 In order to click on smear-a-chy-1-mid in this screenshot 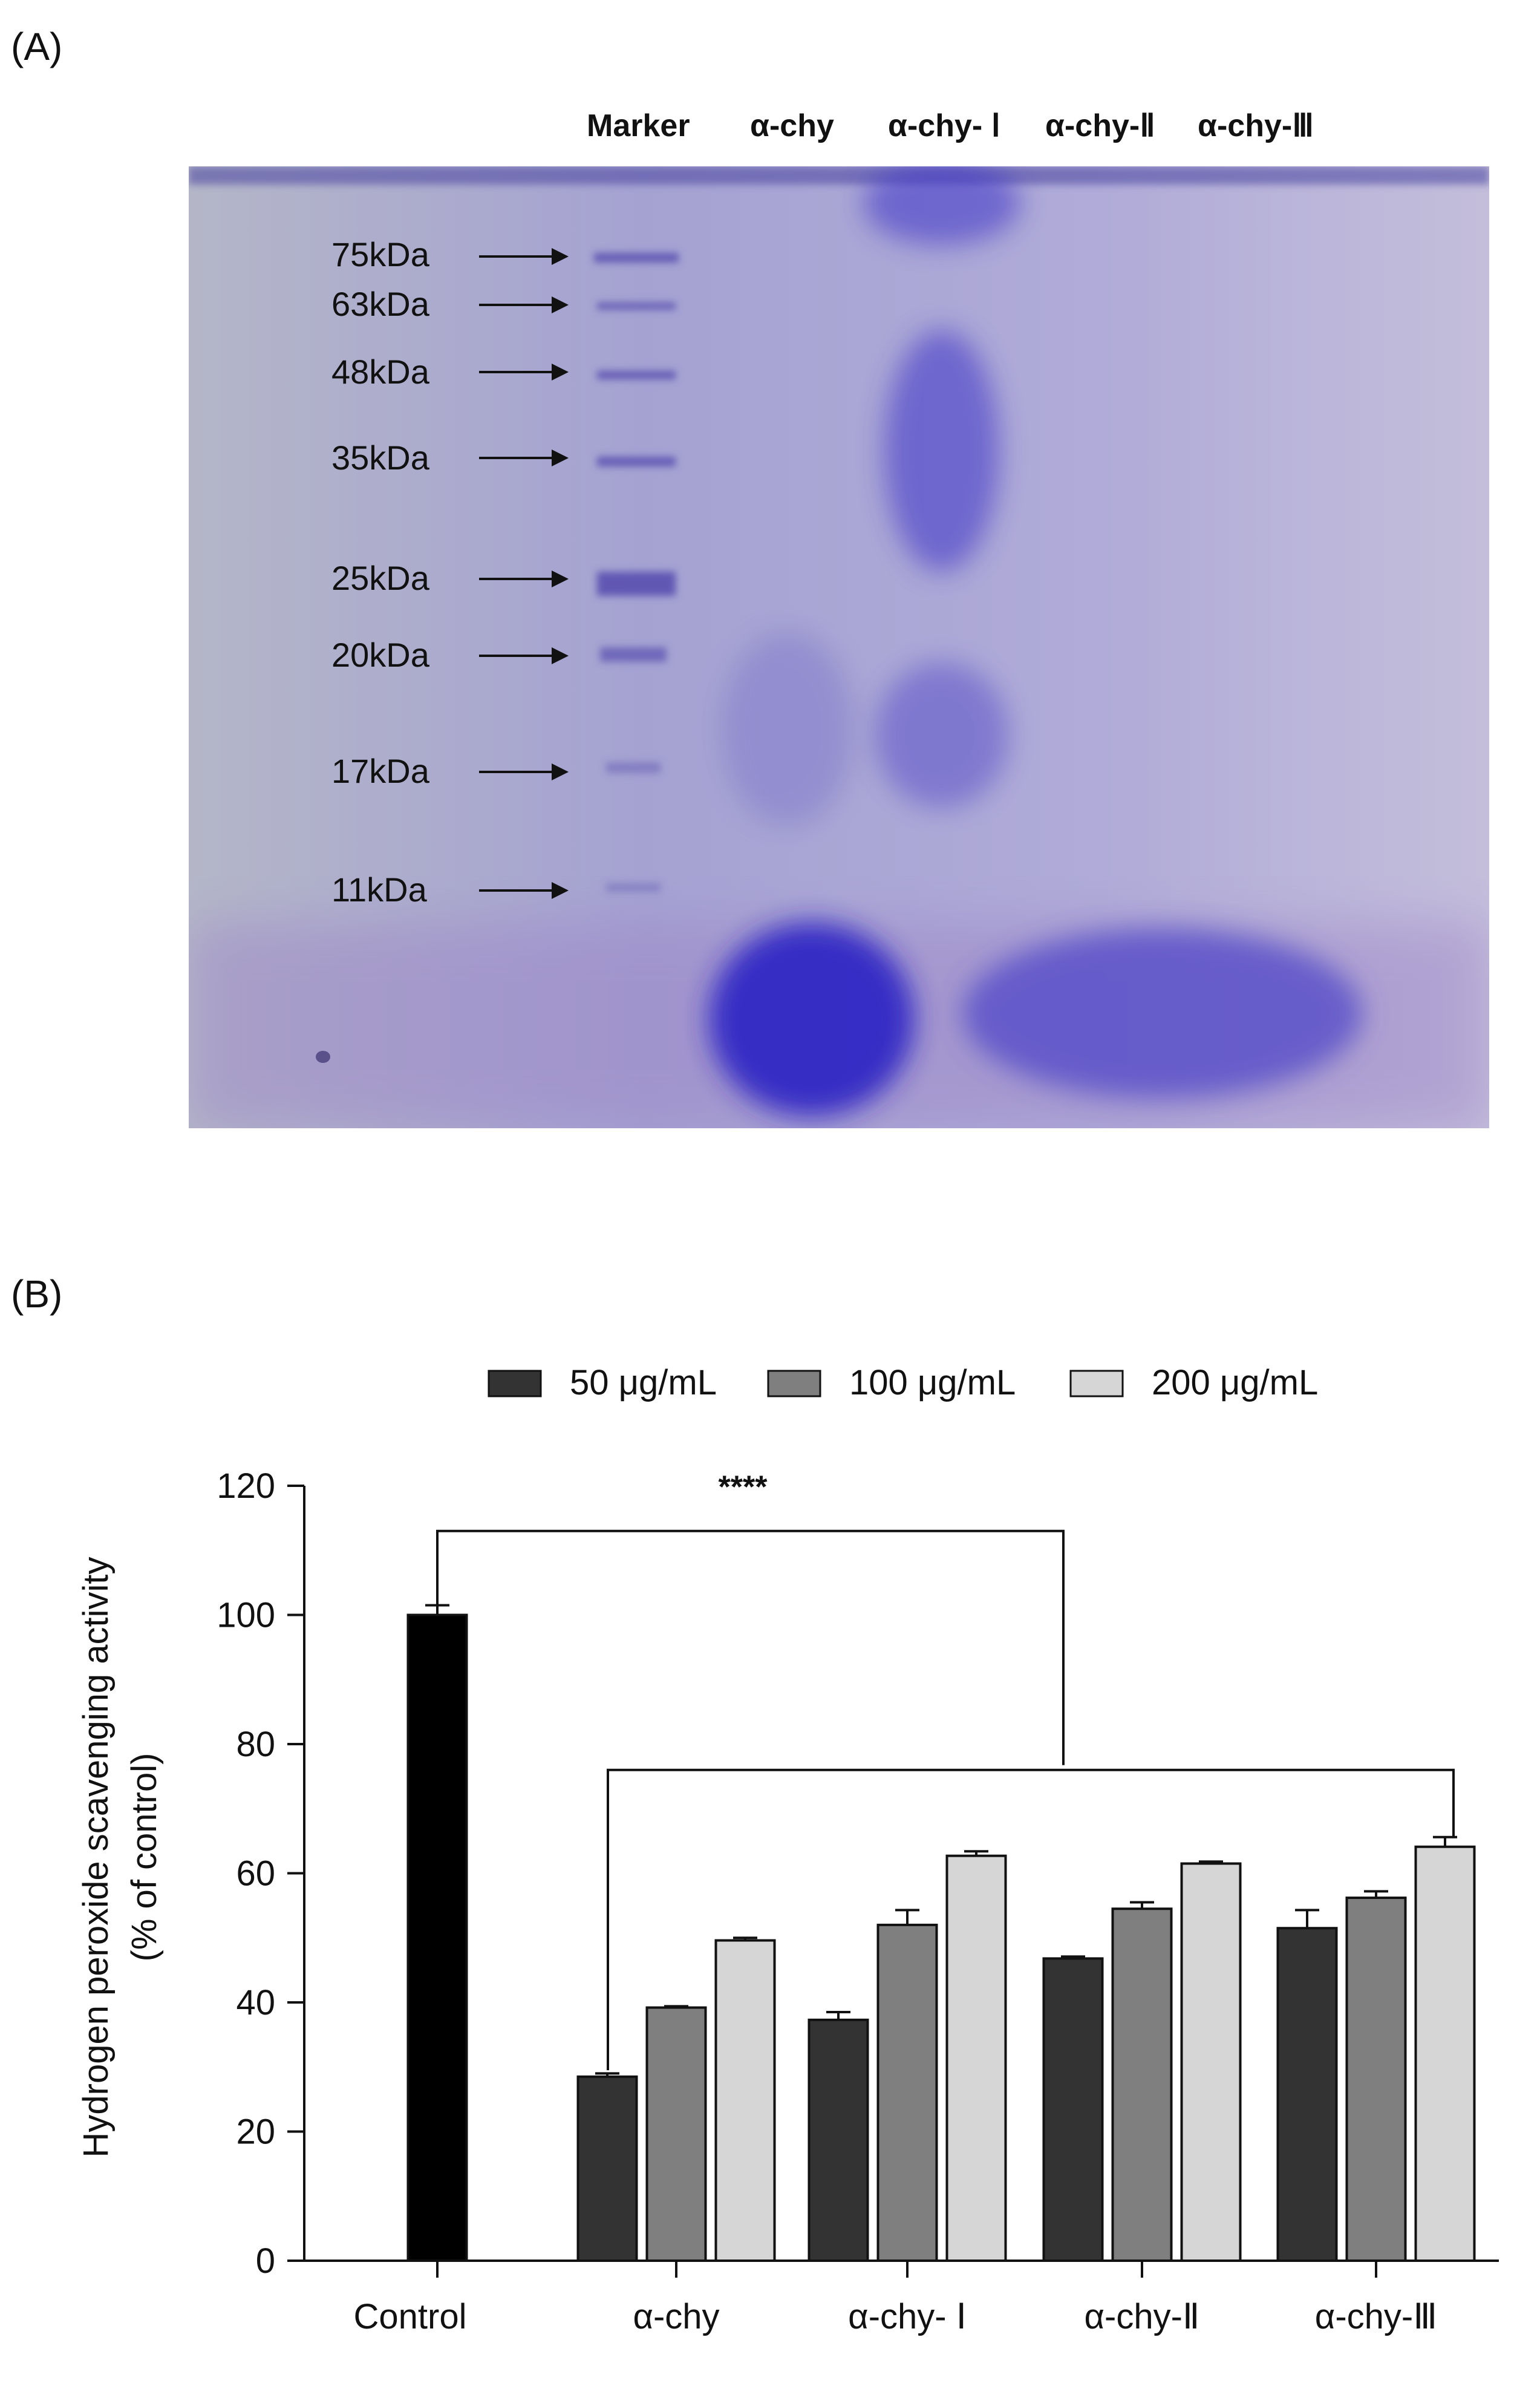, I will do `click(941, 735)`.